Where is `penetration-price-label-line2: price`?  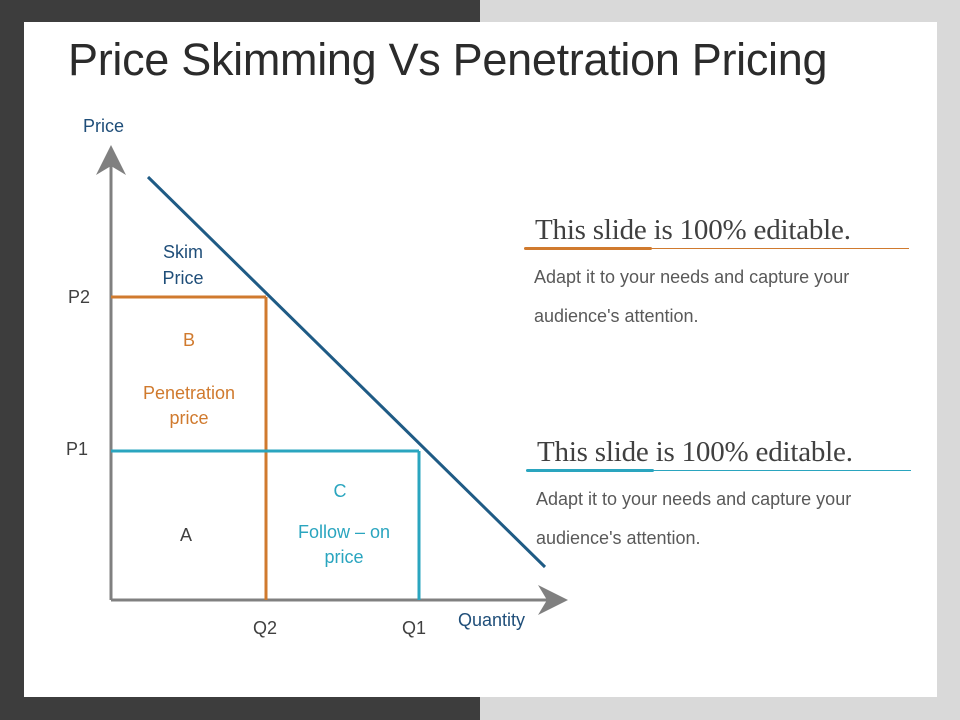 penetration-price-label-line2: price is located at coordinates (188, 418).